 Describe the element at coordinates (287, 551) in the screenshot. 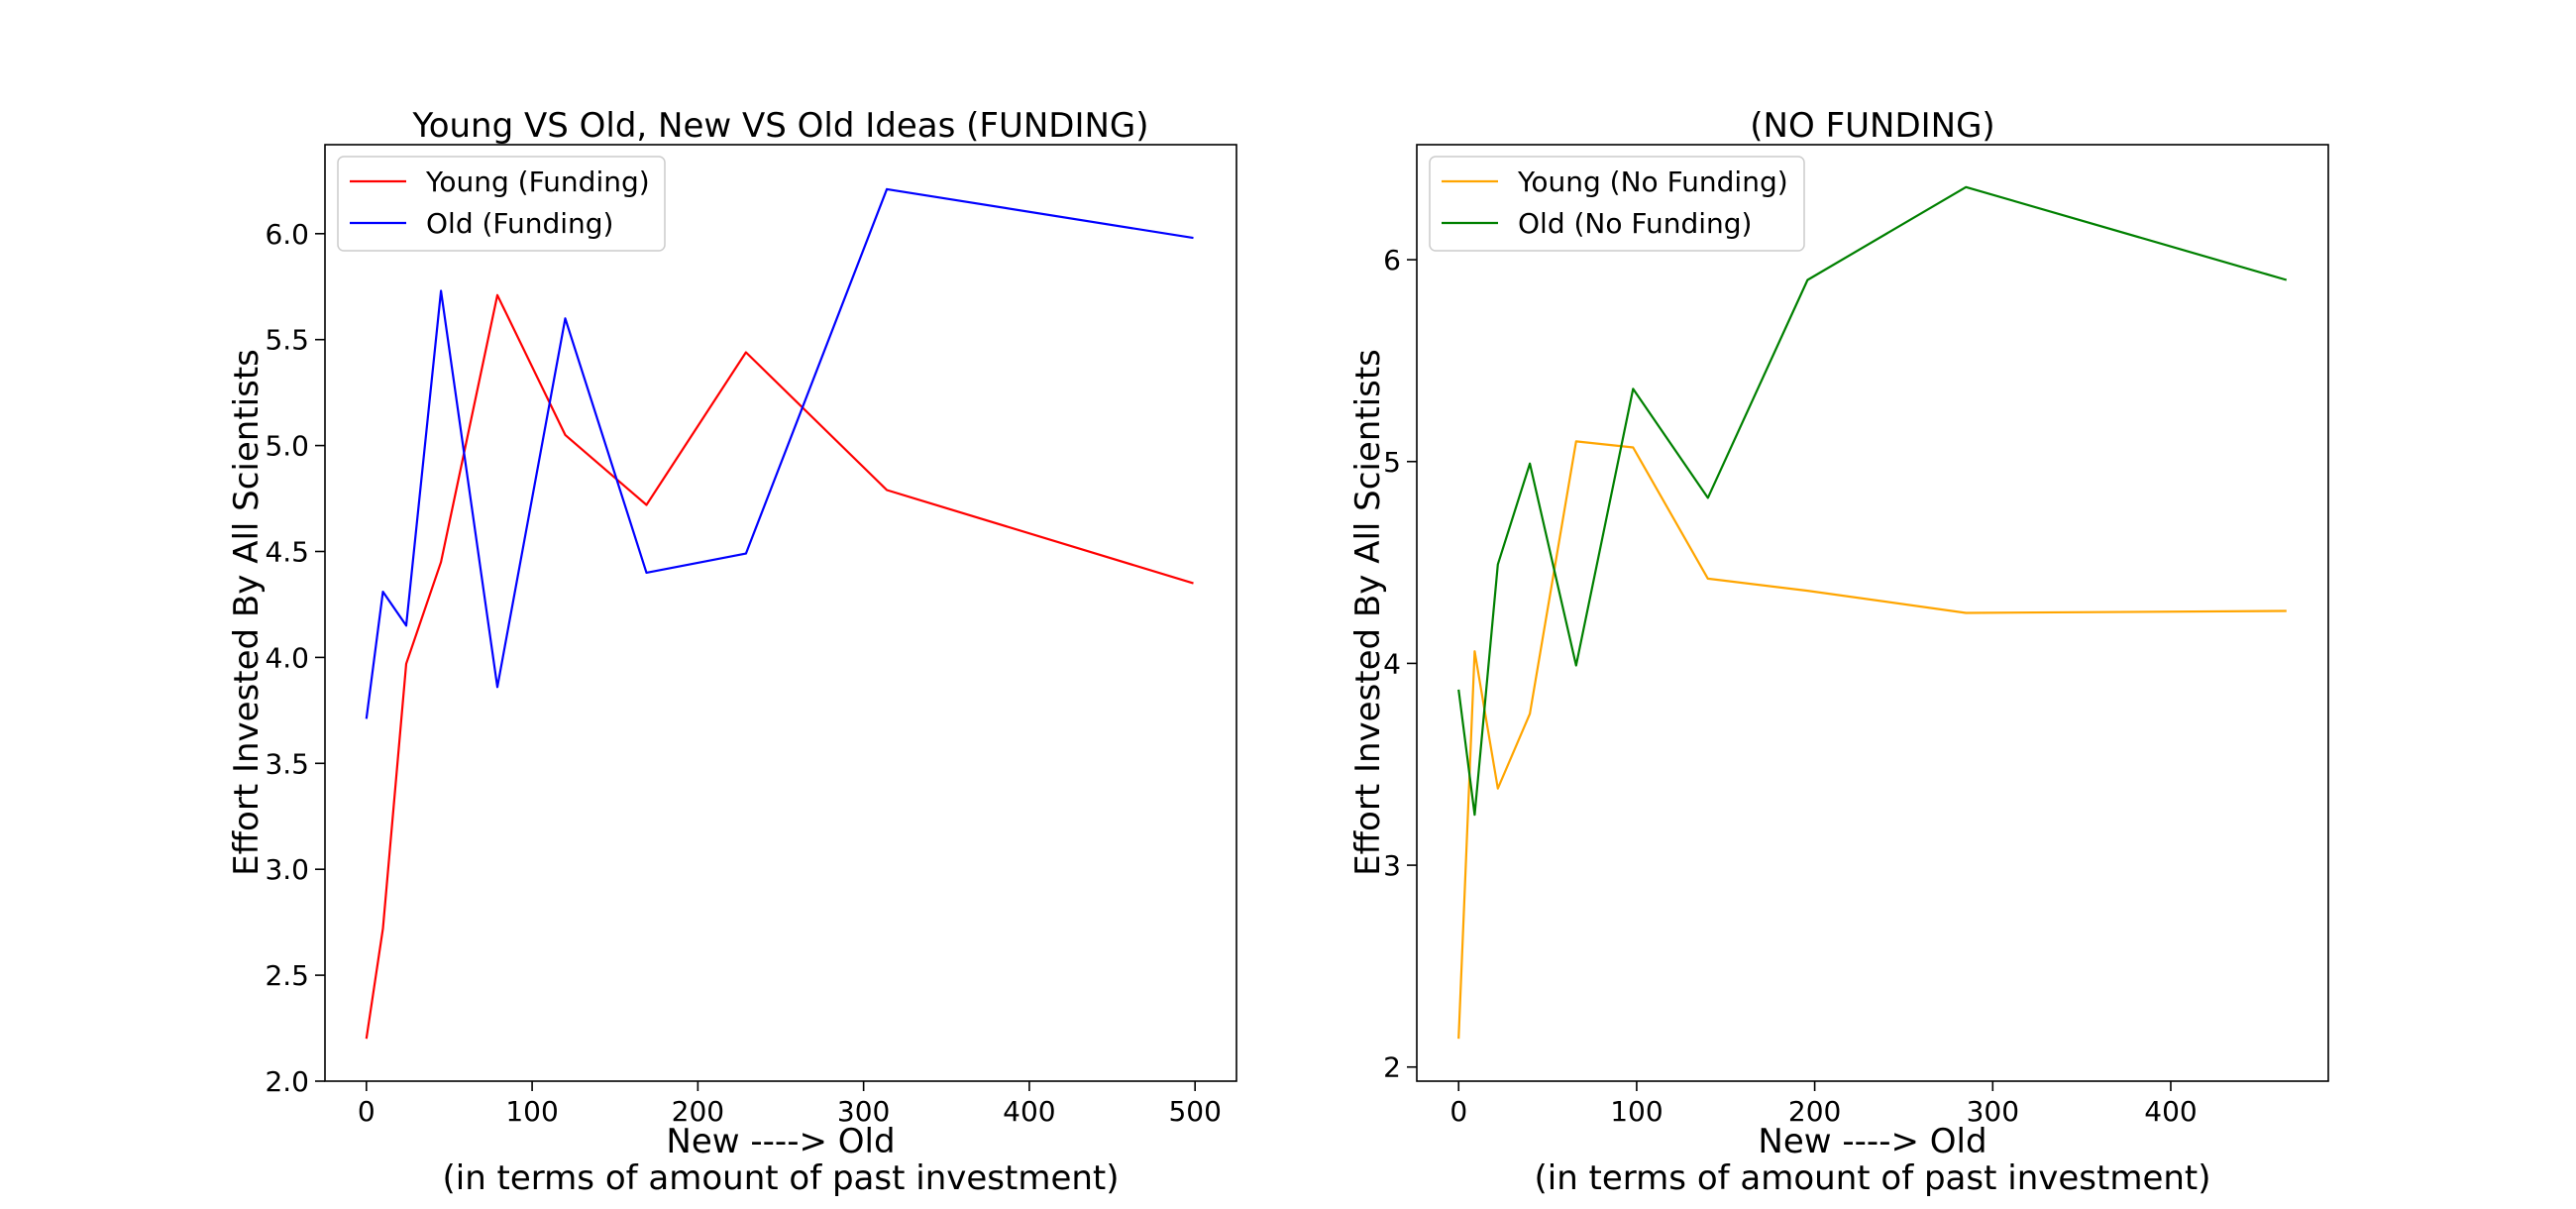

I see `y-tick-label: 4.5` at that location.